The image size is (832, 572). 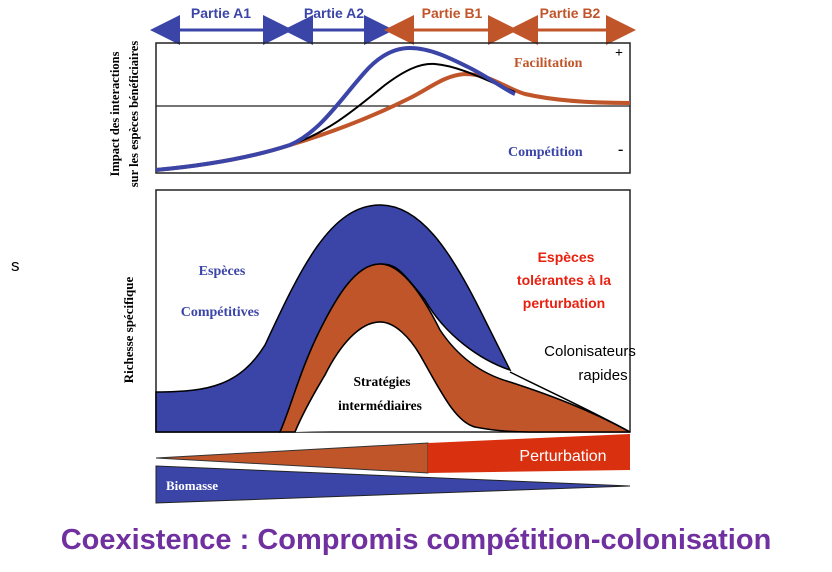 I want to click on colonisateurs-label-line2: rapides, so click(x=602, y=375).